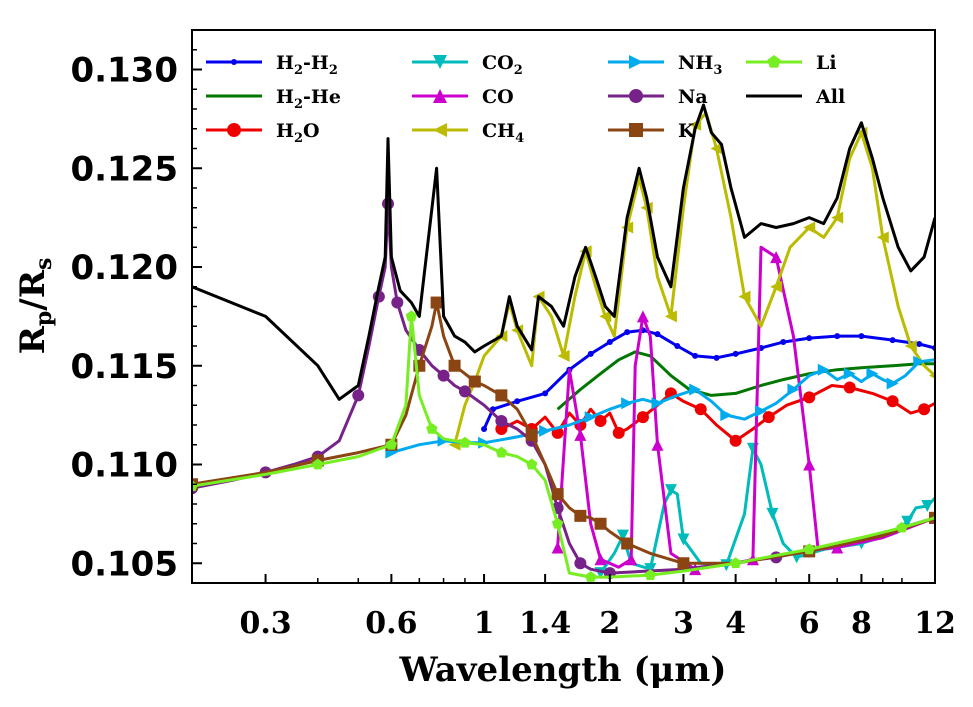 The height and width of the screenshot is (707, 973). What do you see at coordinates (298, 133) in the screenshot?
I see `legend-label: H2O` at bounding box center [298, 133].